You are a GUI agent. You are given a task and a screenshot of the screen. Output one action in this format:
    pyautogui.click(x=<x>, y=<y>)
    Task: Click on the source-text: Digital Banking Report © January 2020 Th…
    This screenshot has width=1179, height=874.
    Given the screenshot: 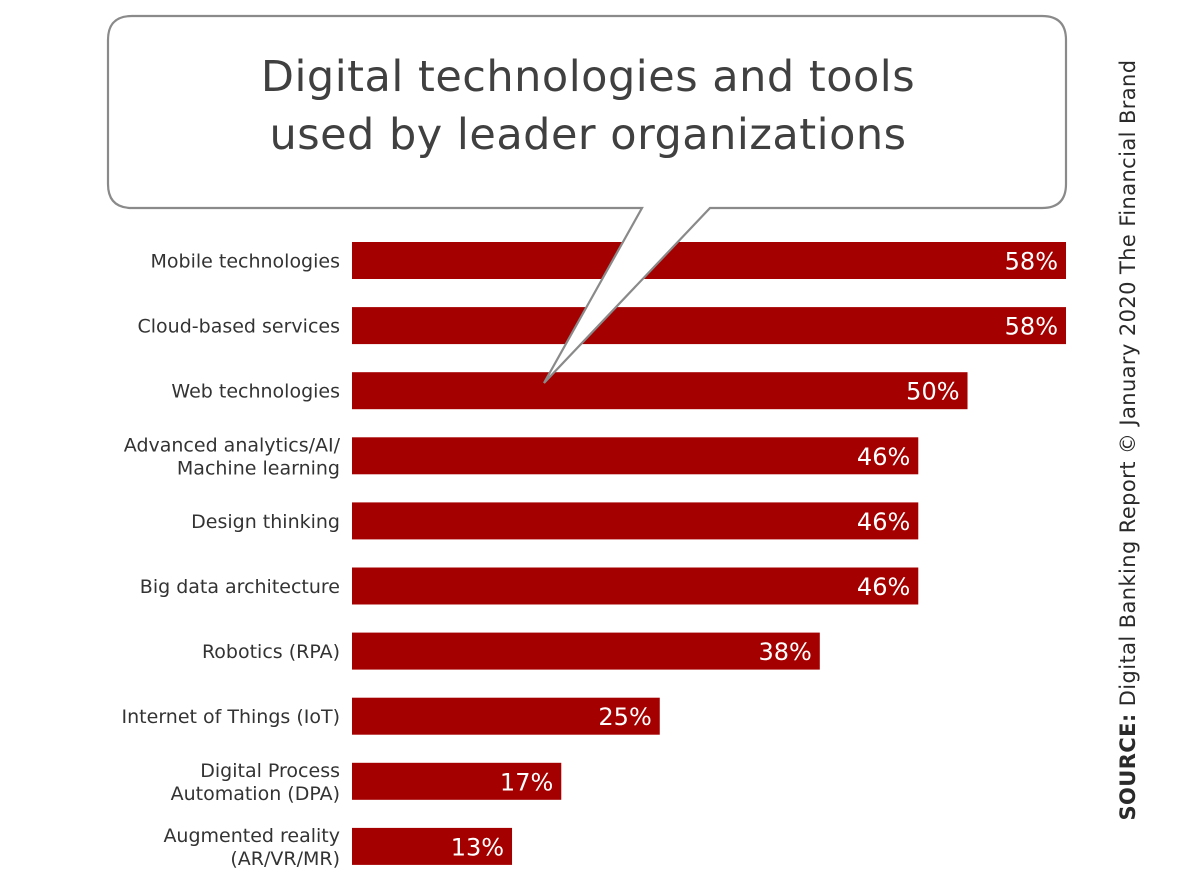 What is the action you would take?
    pyautogui.click(x=1128, y=383)
    